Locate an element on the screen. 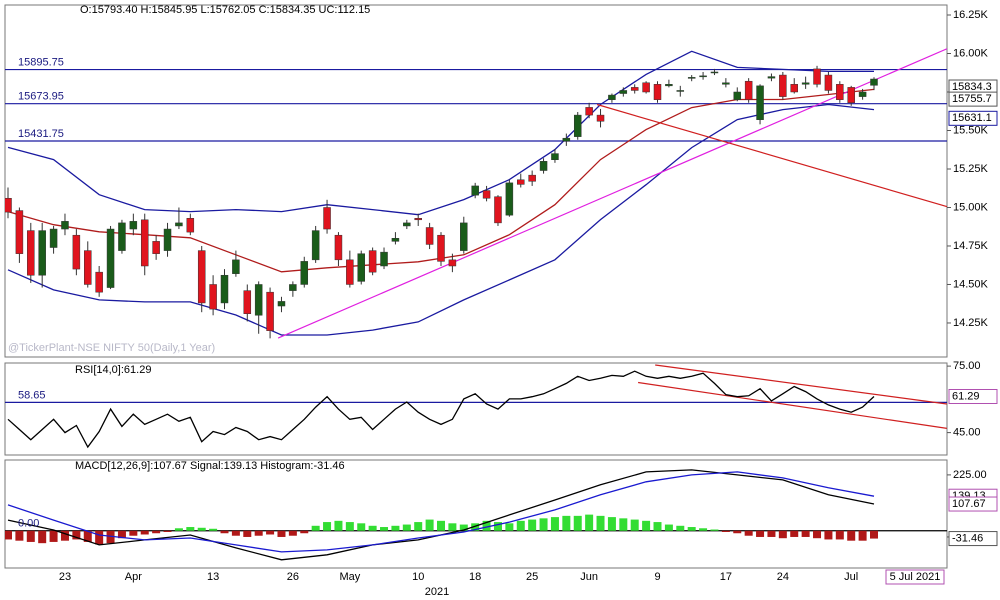 The width and height of the screenshot is (1000, 600). rsi-line is located at coordinates (441, 409).